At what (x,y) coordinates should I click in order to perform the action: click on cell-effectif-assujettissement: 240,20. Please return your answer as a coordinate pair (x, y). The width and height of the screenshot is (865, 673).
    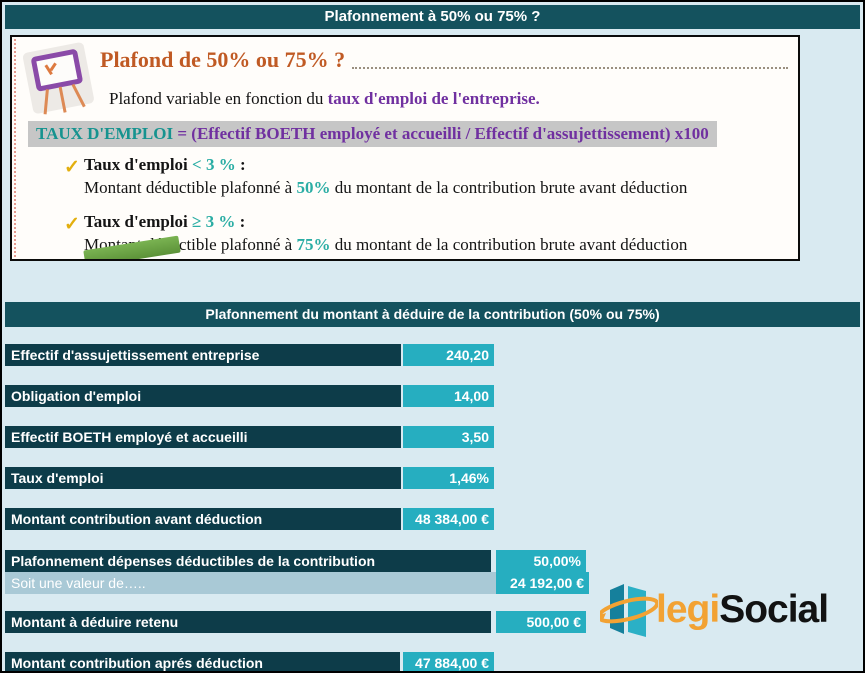
    Looking at the image, I should click on (448, 355).